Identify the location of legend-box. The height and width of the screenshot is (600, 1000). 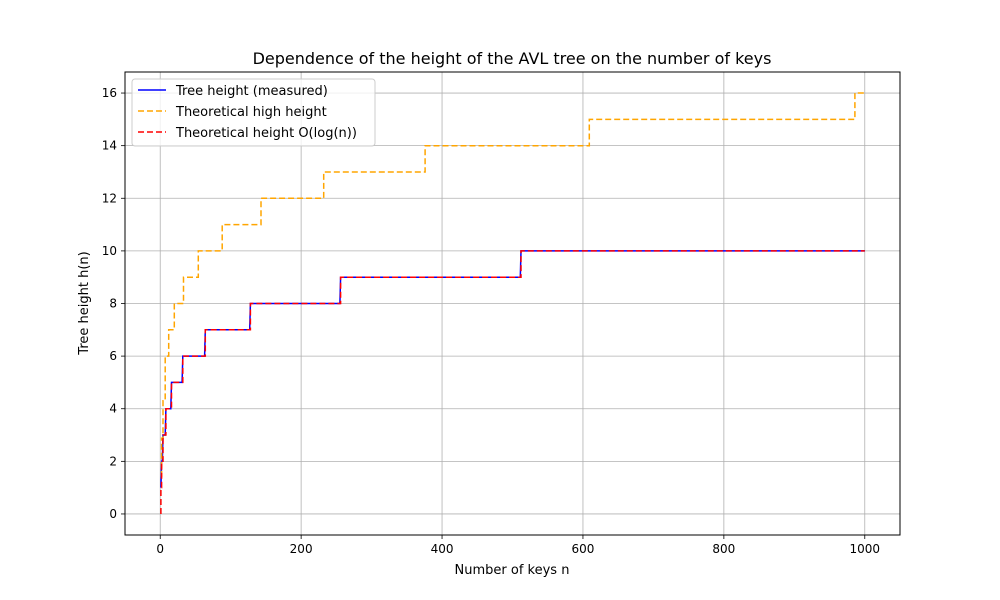
(253, 112).